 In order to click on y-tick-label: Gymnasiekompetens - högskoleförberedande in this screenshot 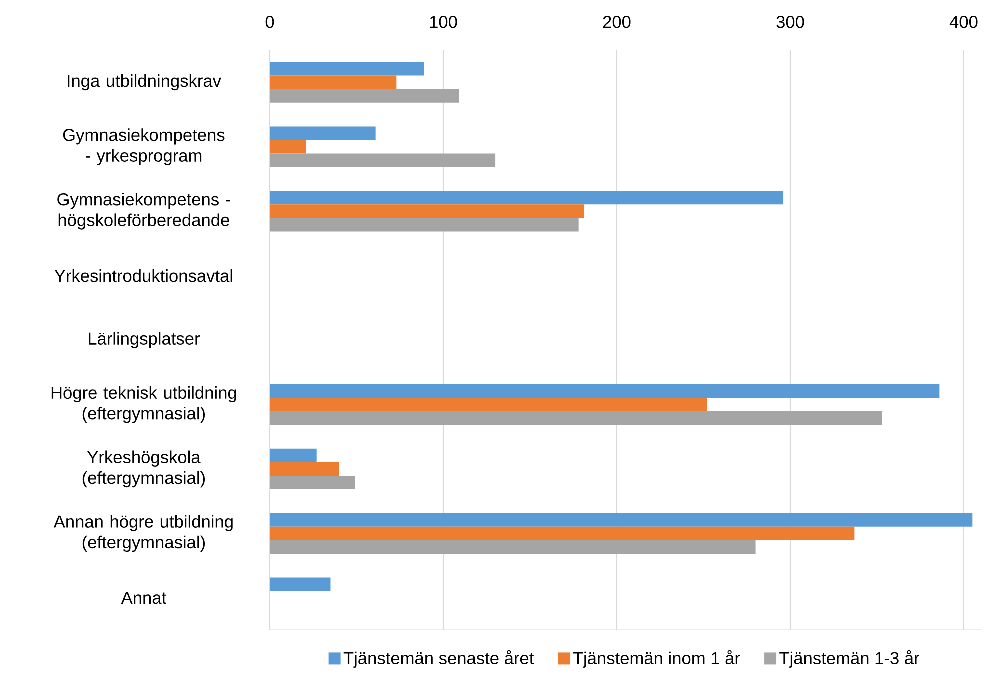, I will do `click(144, 211)`.